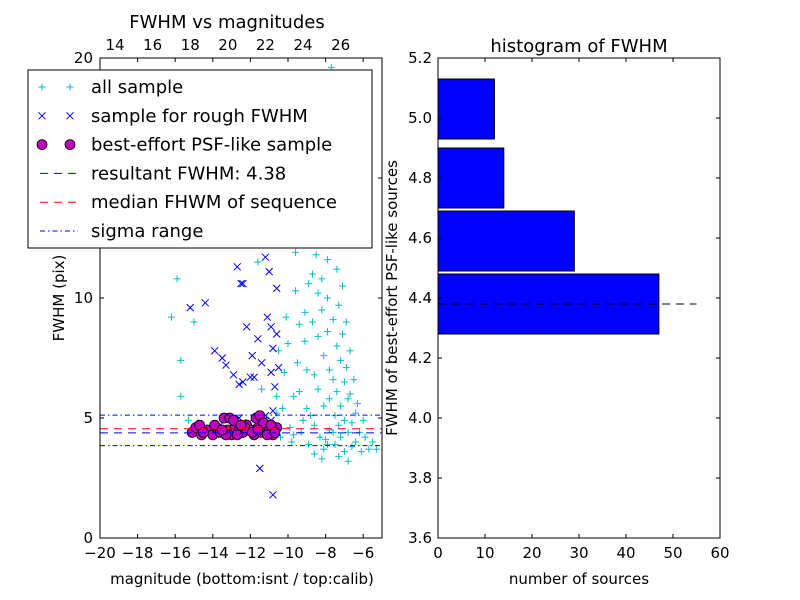 The height and width of the screenshot is (600, 800). What do you see at coordinates (234, 376) in the screenshot?
I see `series-x` at bounding box center [234, 376].